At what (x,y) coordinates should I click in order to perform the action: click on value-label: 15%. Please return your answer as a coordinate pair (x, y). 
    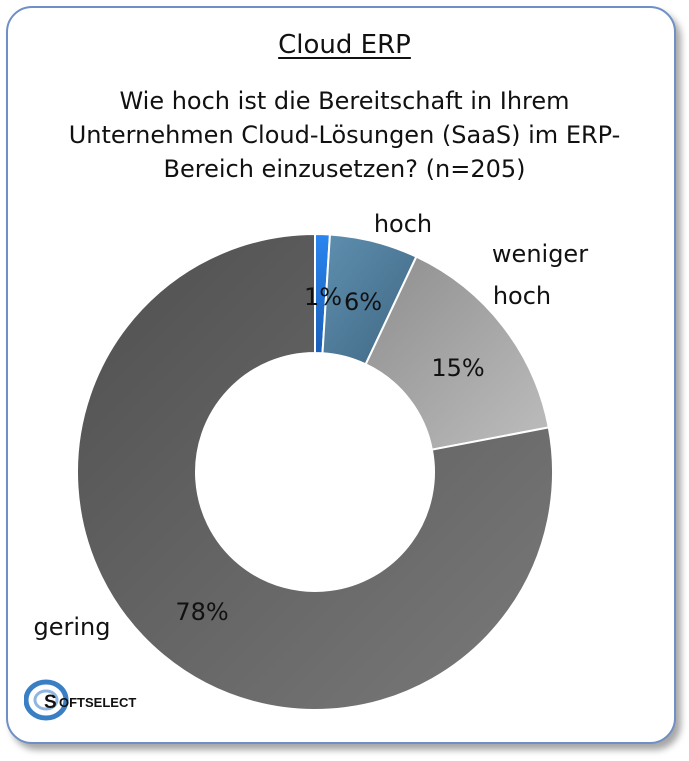
    Looking at the image, I should click on (457, 368).